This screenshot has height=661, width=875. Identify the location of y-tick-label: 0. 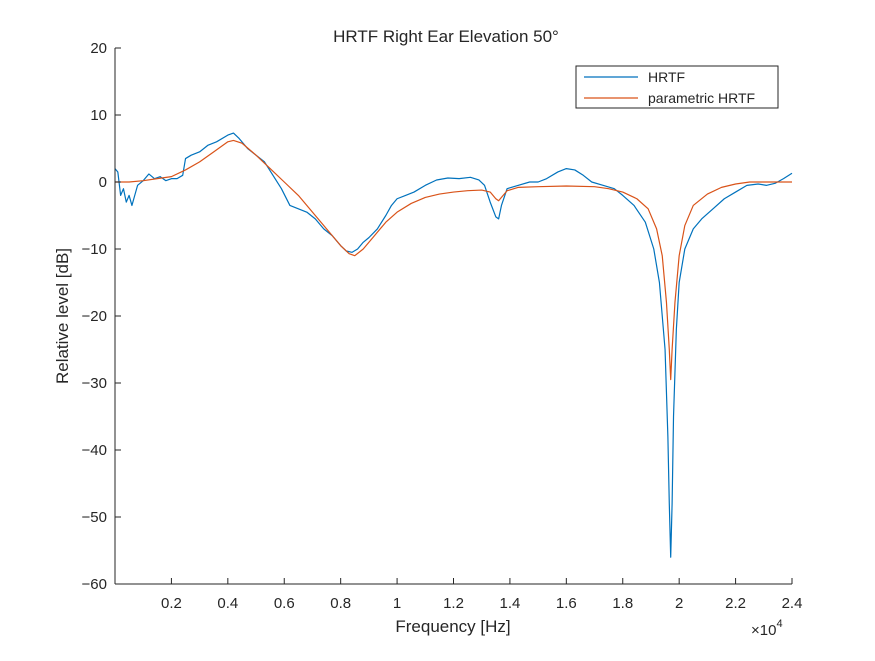
(103, 182).